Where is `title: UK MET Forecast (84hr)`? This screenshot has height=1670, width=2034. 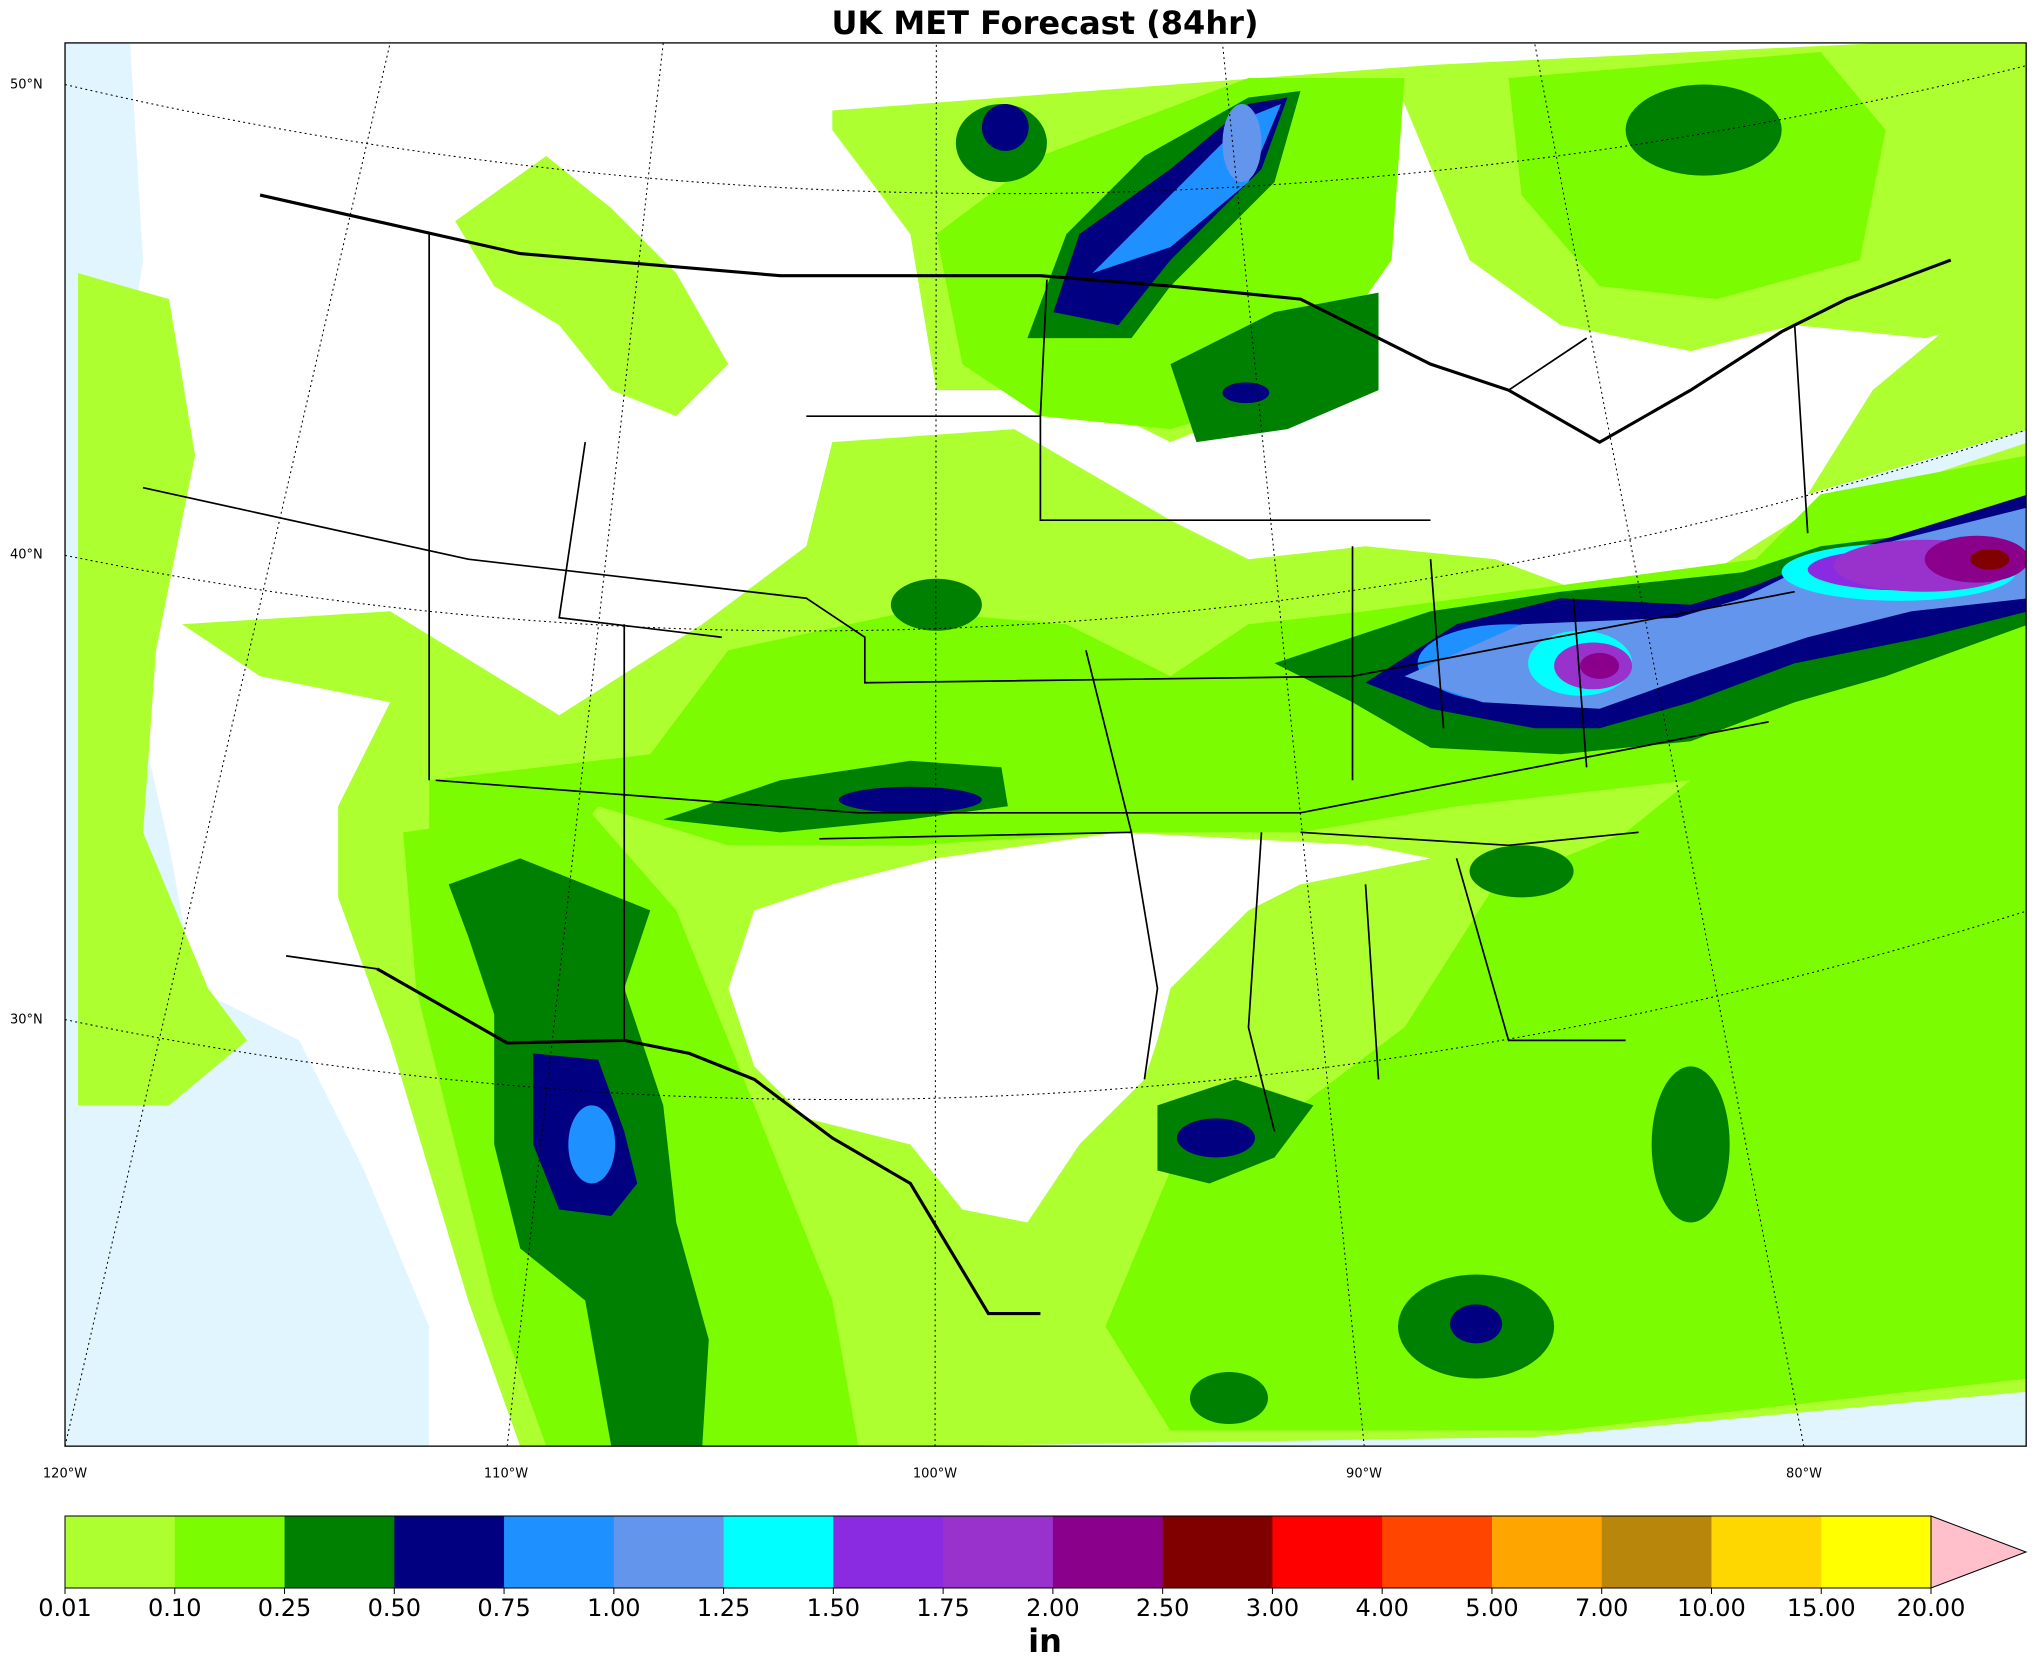 title: UK MET Forecast (84hr) is located at coordinates (1044, 23).